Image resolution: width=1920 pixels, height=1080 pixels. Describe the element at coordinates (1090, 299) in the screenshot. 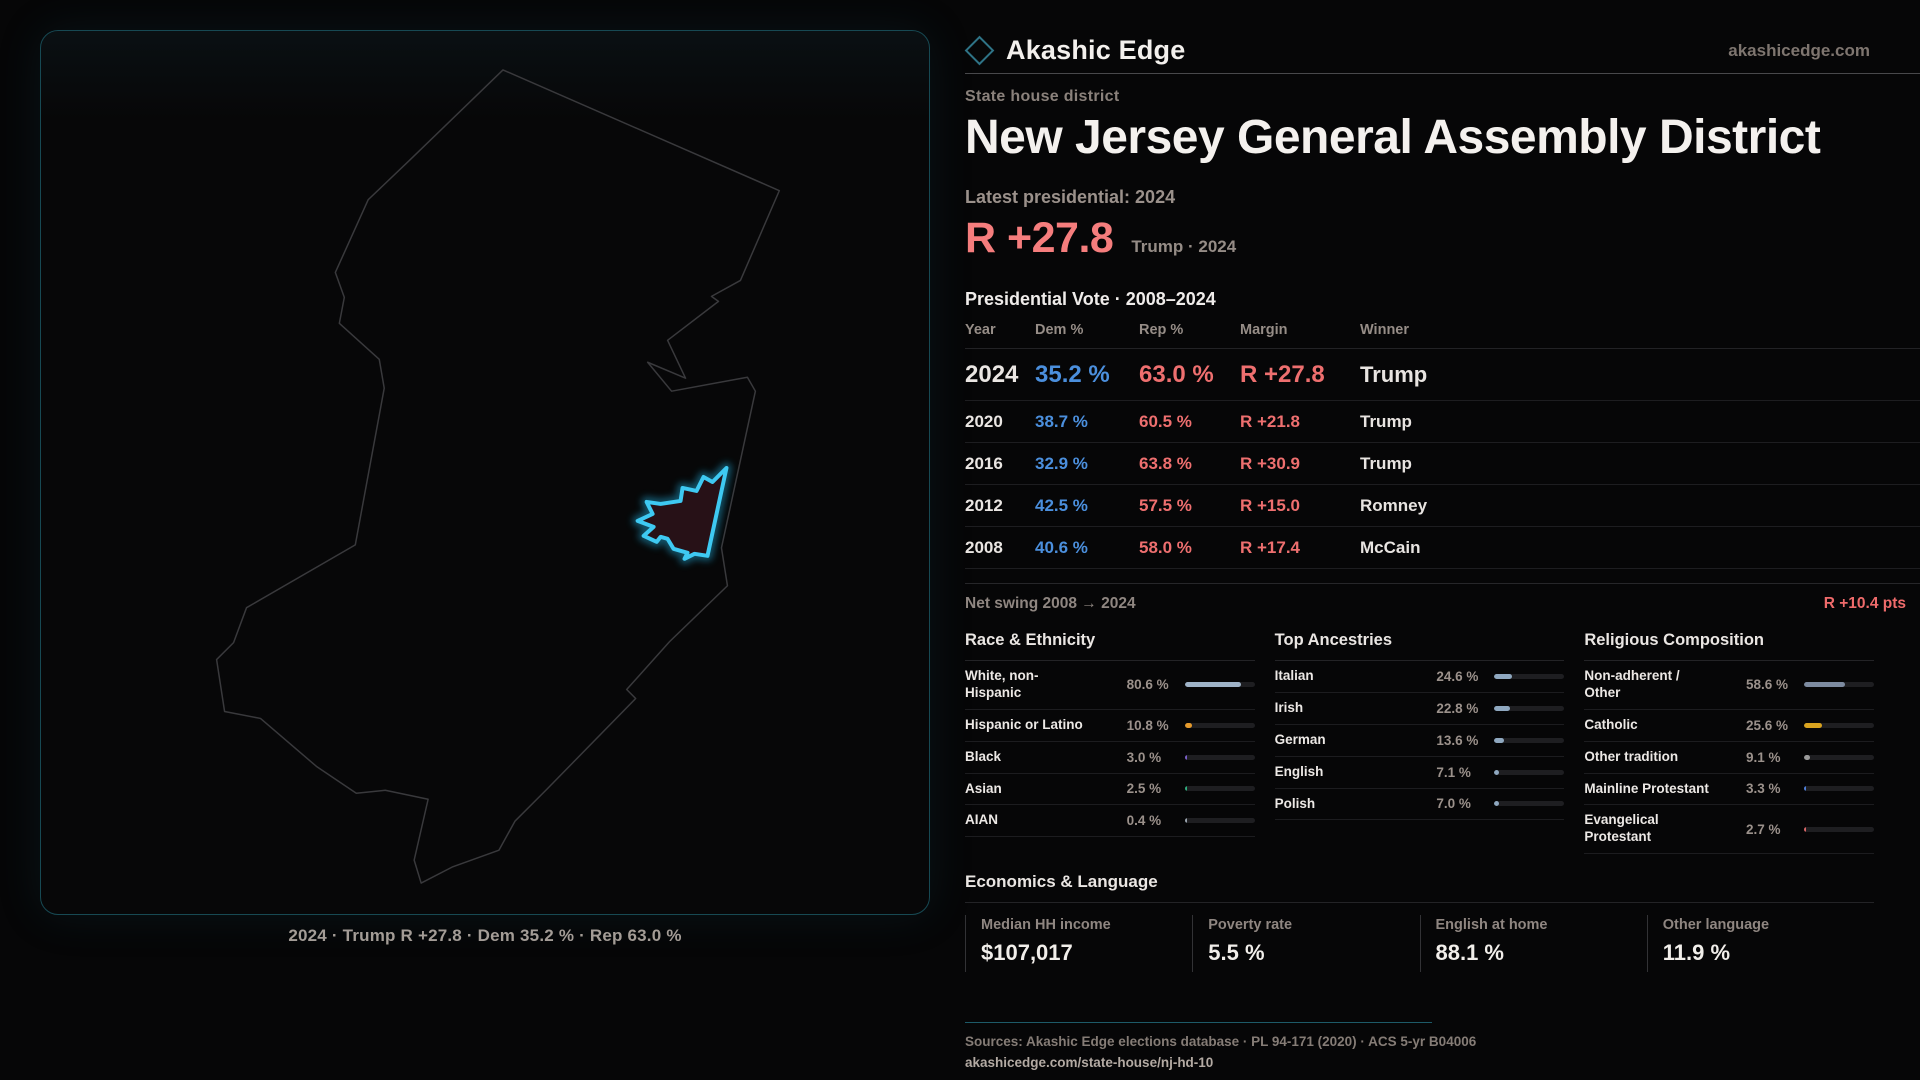

I see `vote-table-title: Presidential Vote · 2008–2024` at that location.